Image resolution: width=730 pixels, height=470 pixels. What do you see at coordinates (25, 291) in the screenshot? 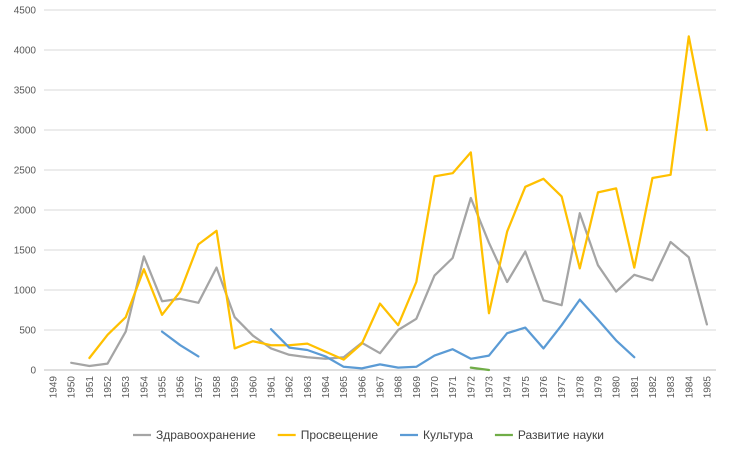
I see `y-tick-label: 1000` at bounding box center [25, 291].